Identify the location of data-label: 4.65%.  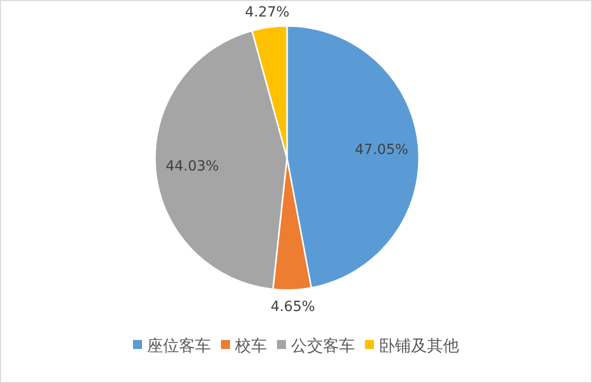
(293, 306).